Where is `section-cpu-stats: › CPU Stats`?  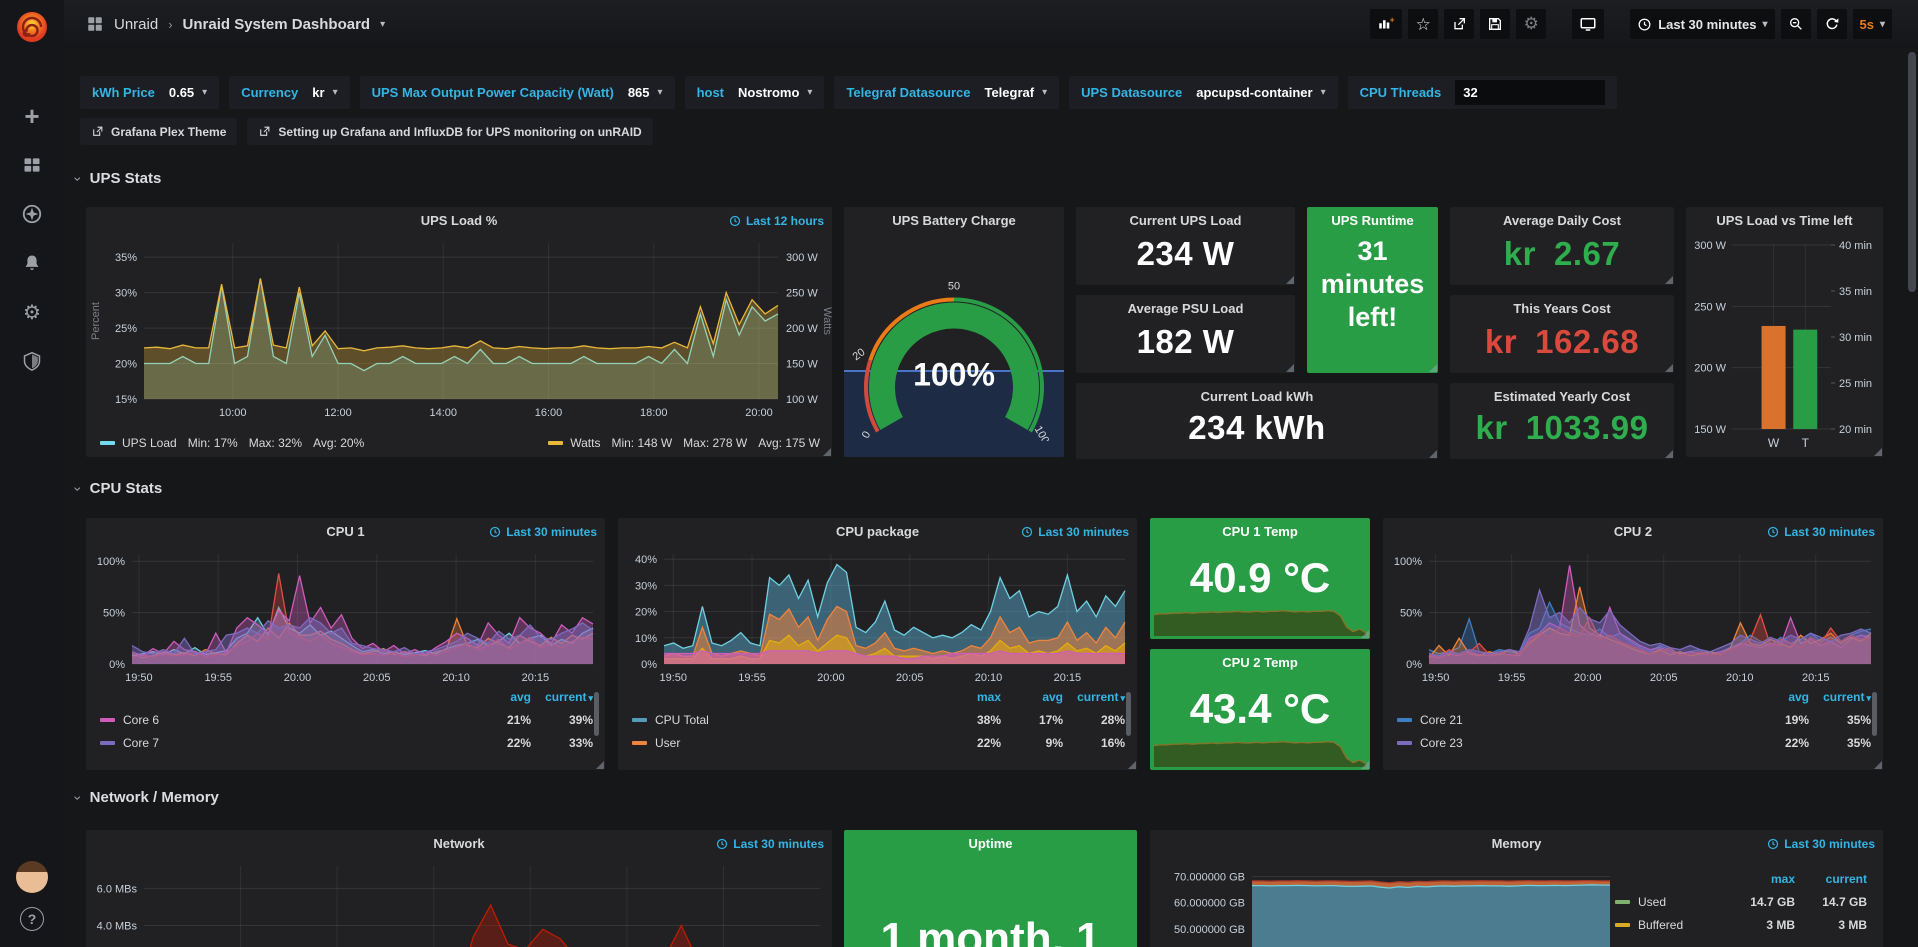
section-cpu-stats: › CPU Stats is located at coordinates (116, 488).